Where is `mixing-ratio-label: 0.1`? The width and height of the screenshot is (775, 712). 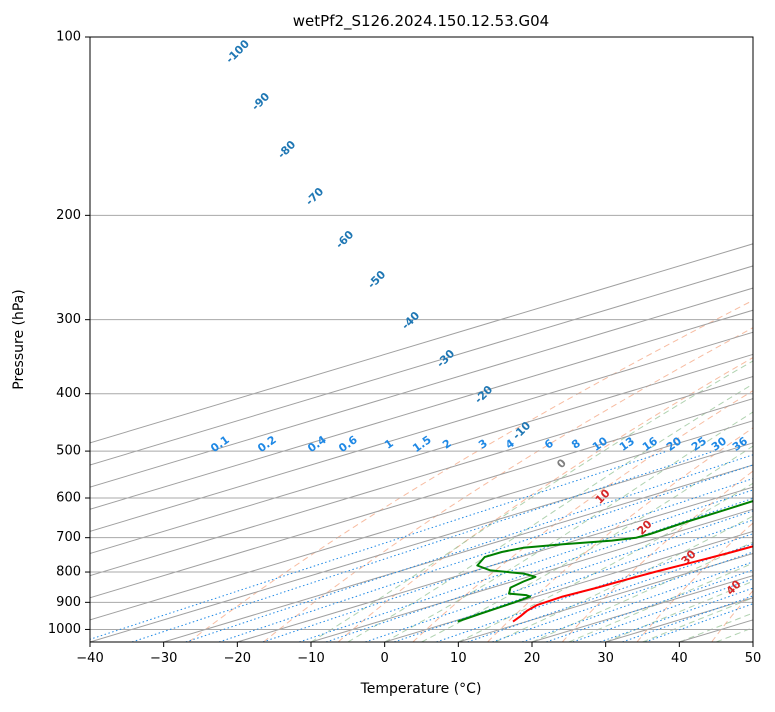
mixing-ratio-label: 0.1 is located at coordinates (219, 444).